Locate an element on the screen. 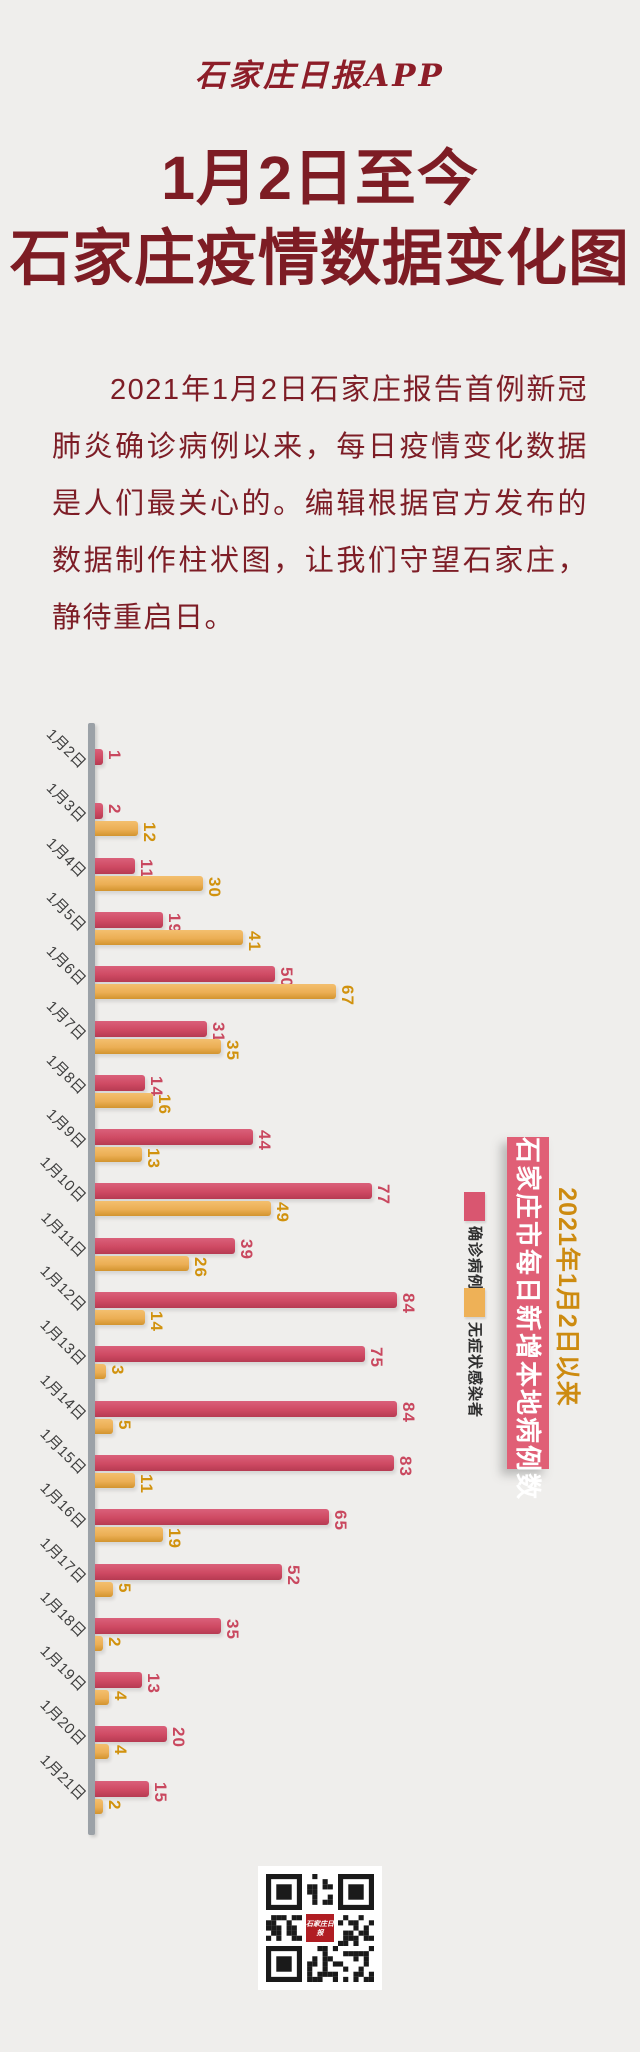 This screenshot has width=640, height=2052. qr-logo-text: 石家庄日报 is located at coordinates (320, 1928).